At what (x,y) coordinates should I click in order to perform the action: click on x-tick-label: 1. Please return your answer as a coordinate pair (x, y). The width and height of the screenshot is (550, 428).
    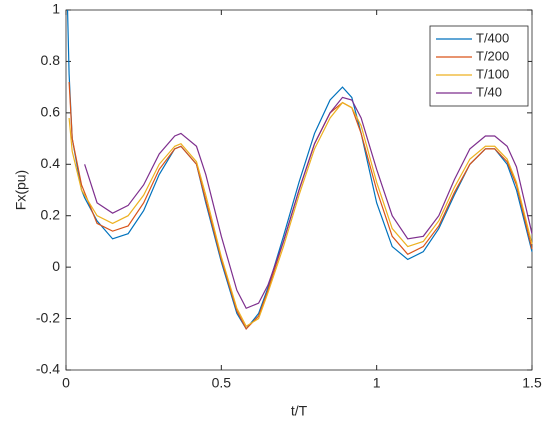
    Looking at the image, I should click on (377, 383).